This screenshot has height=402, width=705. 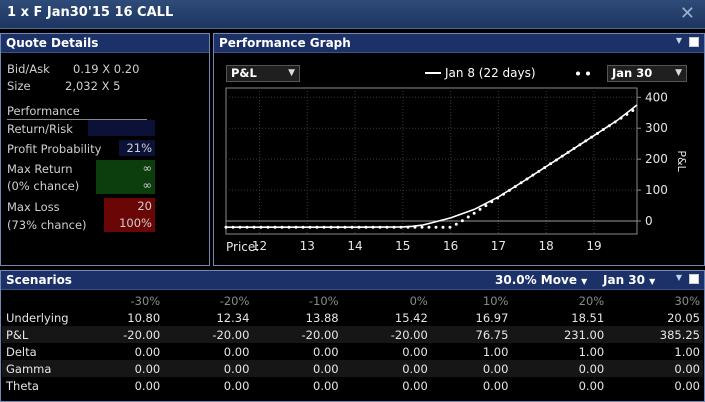 I want to click on price-axis-label: Price:, so click(x=243, y=247).